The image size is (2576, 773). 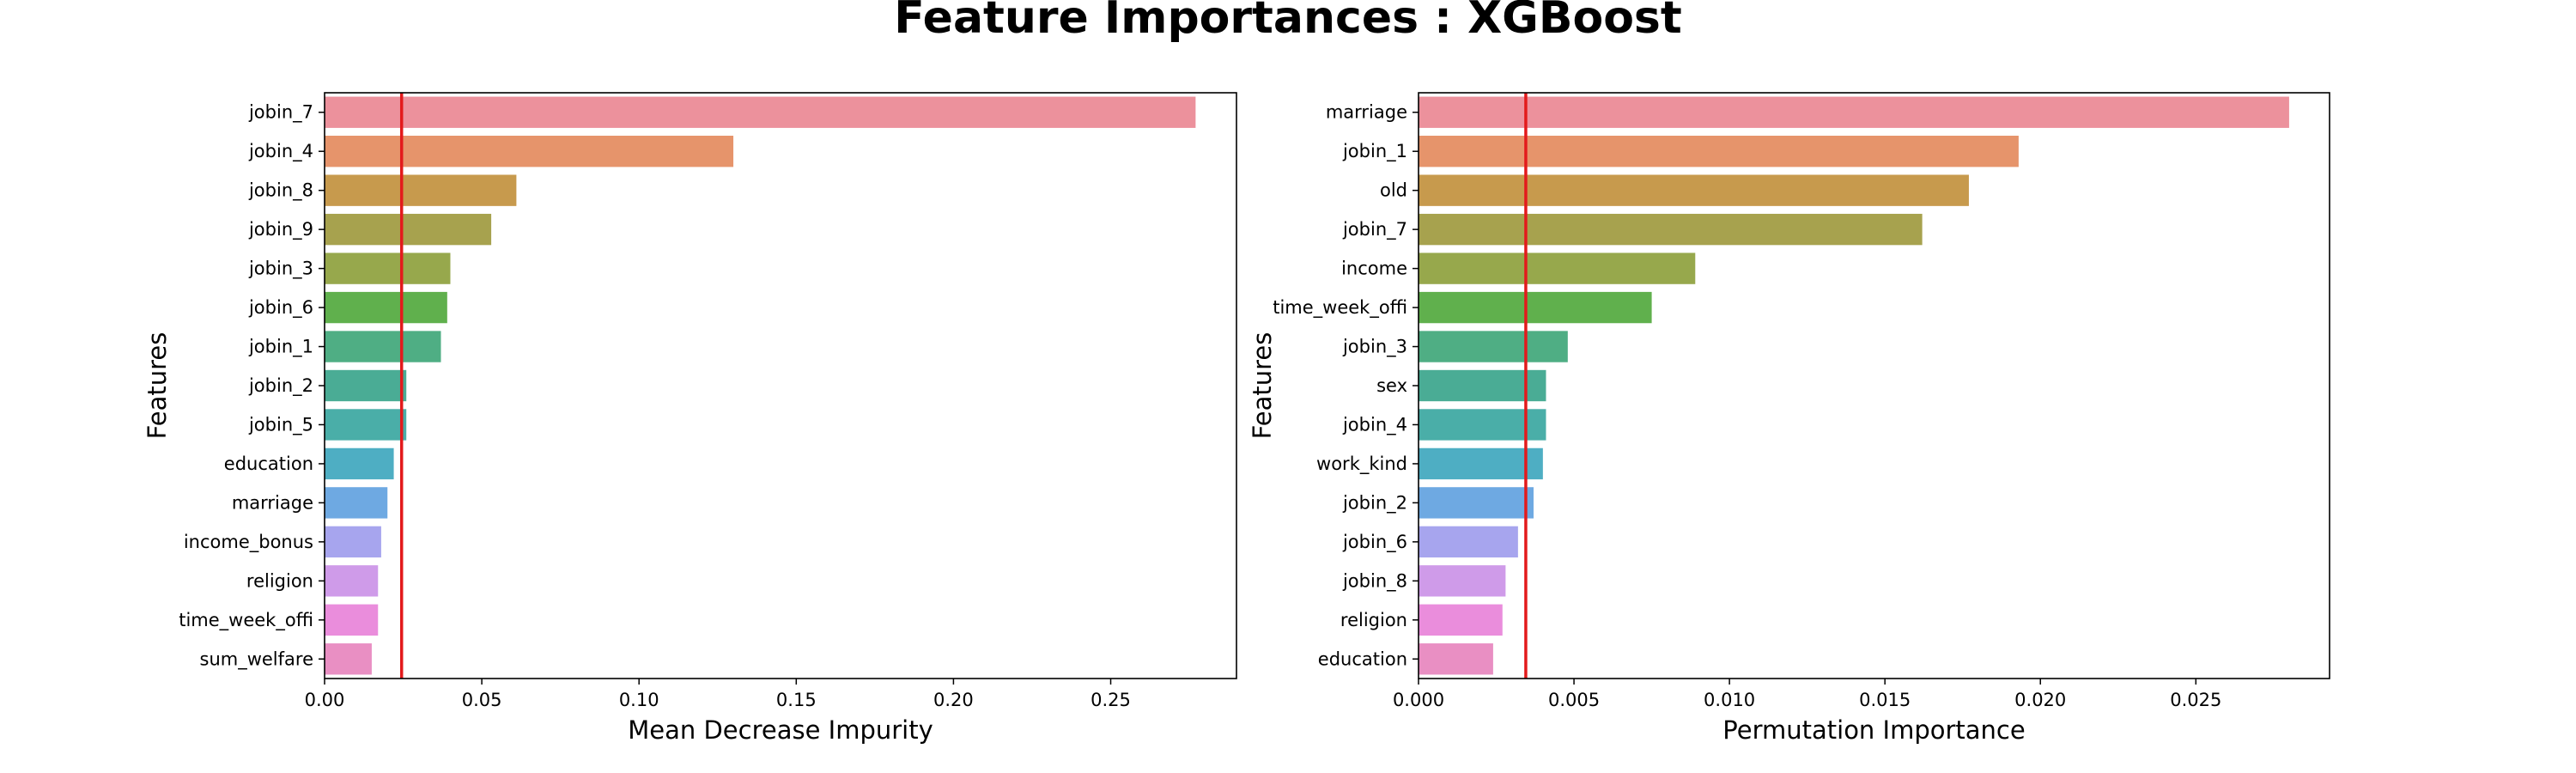 What do you see at coordinates (257, 659) in the screenshot?
I see `y-tick-label: sum_welfare` at bounding box center [257, 659].